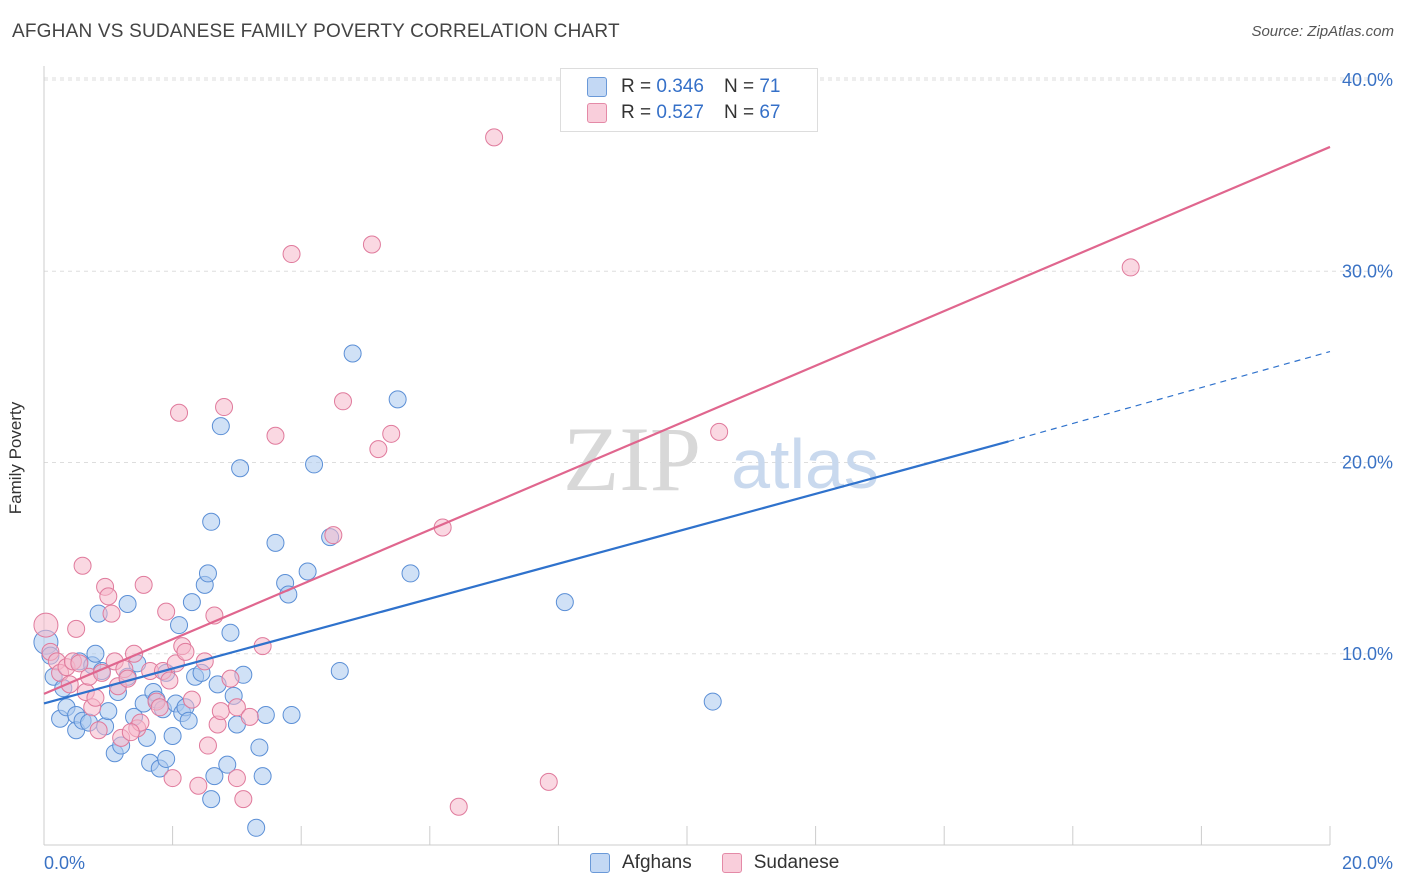  I want to click on y-tick-label: 30.0%, so click(1367, 271).